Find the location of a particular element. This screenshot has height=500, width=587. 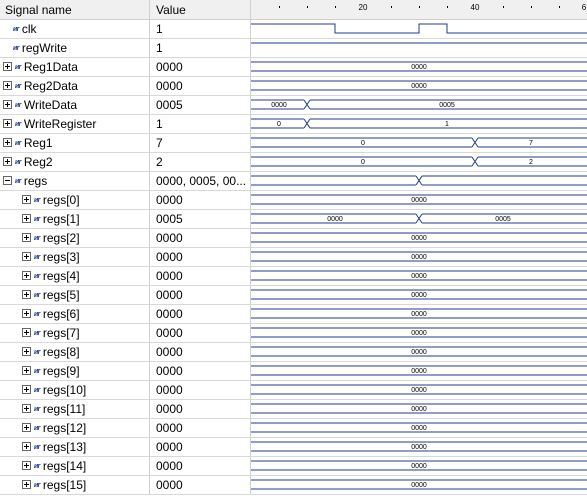

signal-row: ᴎr regs[0] 0000 0000 is located at coordinates (293, 200).